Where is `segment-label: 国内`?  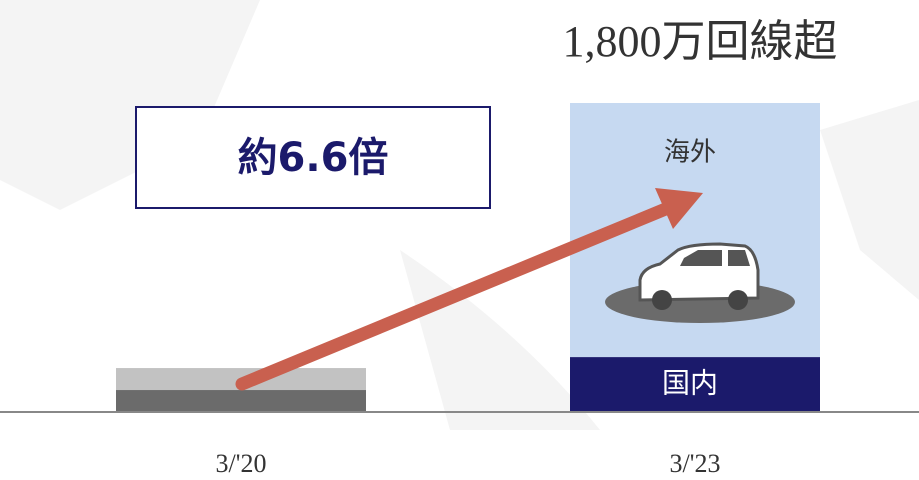
segment-label: 国内 is located at coordinates (690, 383).